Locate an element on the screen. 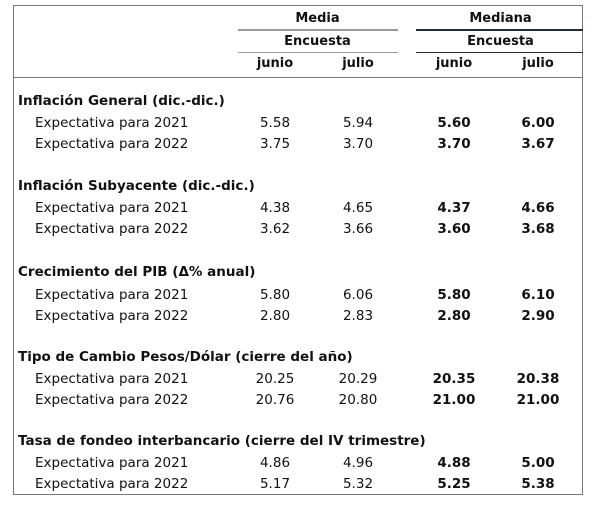 This screenshot has width=597, height=507. section-title: Crecimiento del PIB (Δ% anual) is located at coordinates (137, 272).